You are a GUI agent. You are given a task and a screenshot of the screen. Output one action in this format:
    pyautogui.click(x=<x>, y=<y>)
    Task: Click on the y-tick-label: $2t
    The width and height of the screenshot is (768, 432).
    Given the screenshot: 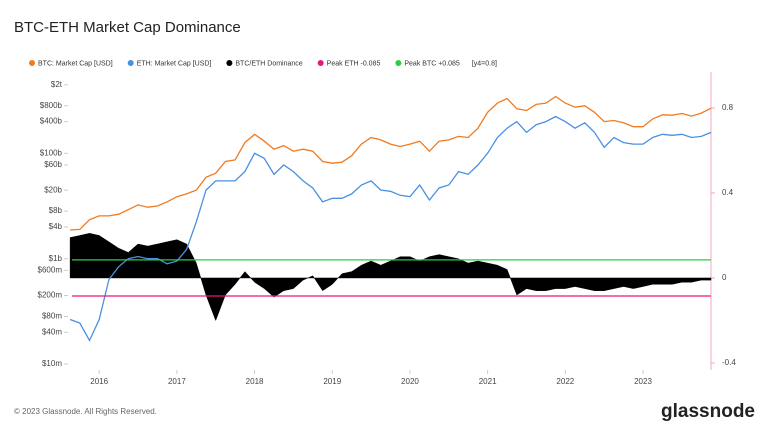 What is the action you would take?
    pyautogui.click(x=57, y=84)
    